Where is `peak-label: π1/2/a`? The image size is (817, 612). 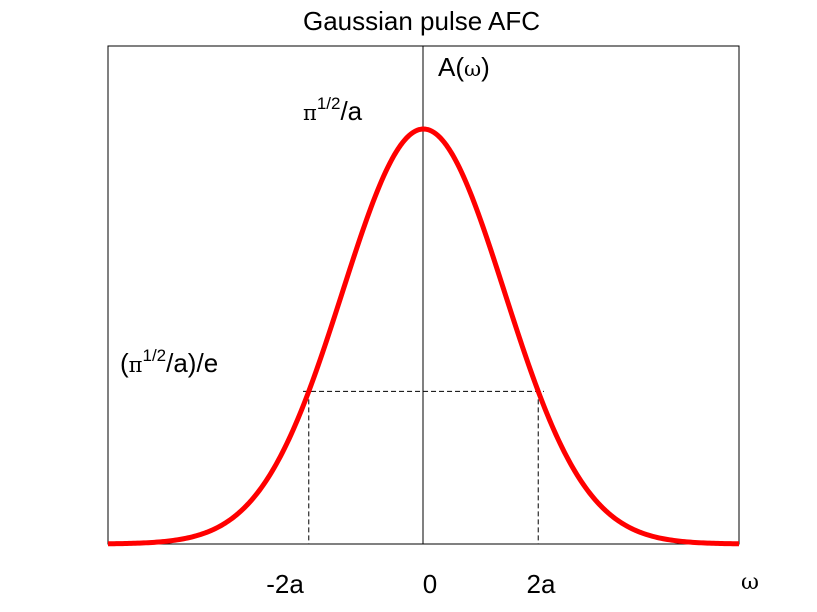 peak-label: π1/2/a is located at coordinates (332, 110).